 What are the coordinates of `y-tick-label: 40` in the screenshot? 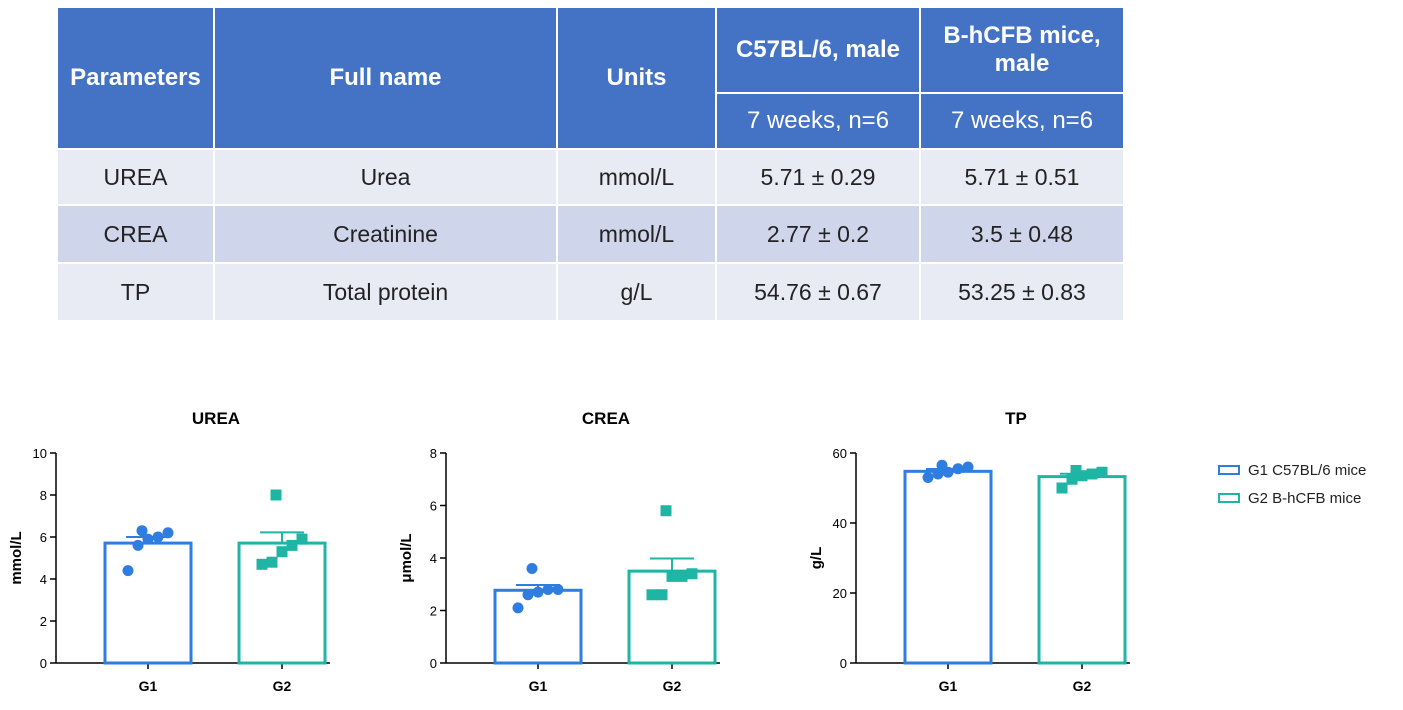 It's located at (840, 523).